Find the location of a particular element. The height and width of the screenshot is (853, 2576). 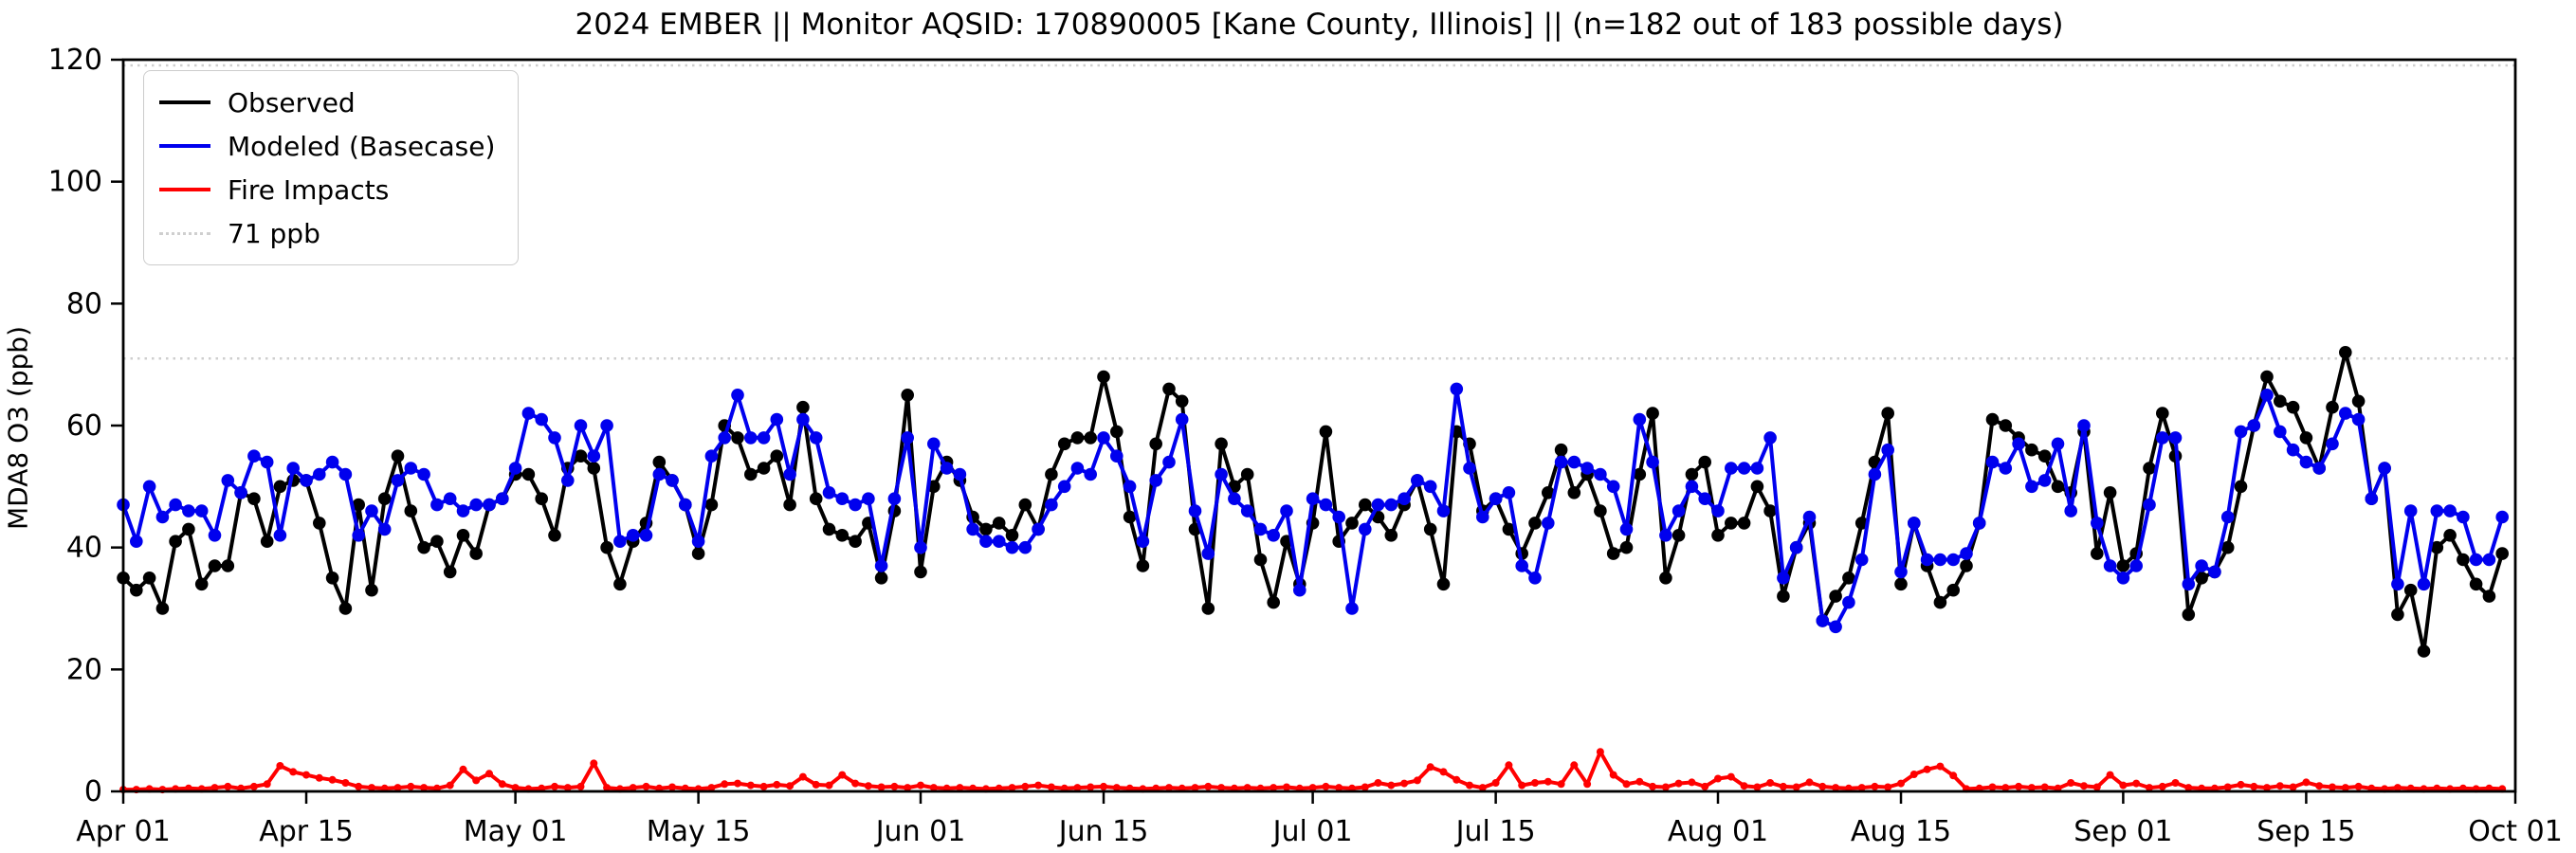

legend-item-fire-impacts: Fire Impacts is located at coordinates (327, 189).